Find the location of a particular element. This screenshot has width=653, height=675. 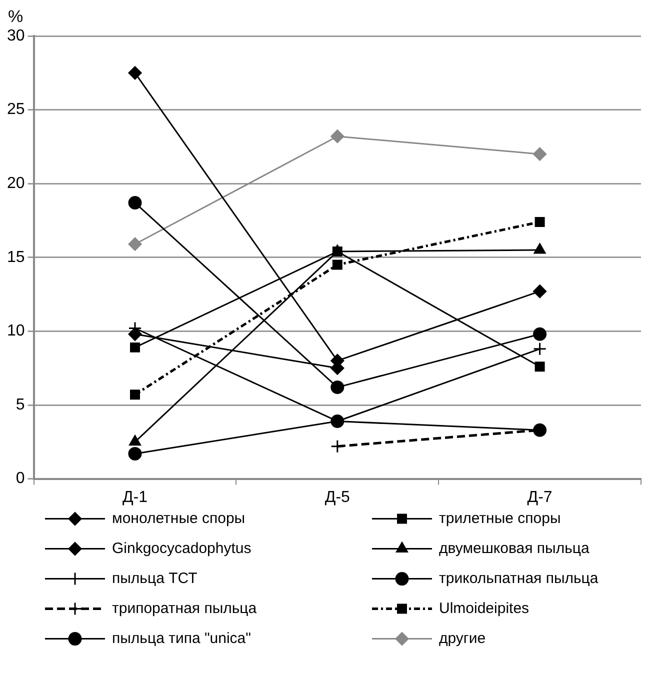

y-tick-label: 25 is located at coordinates (16, 109).